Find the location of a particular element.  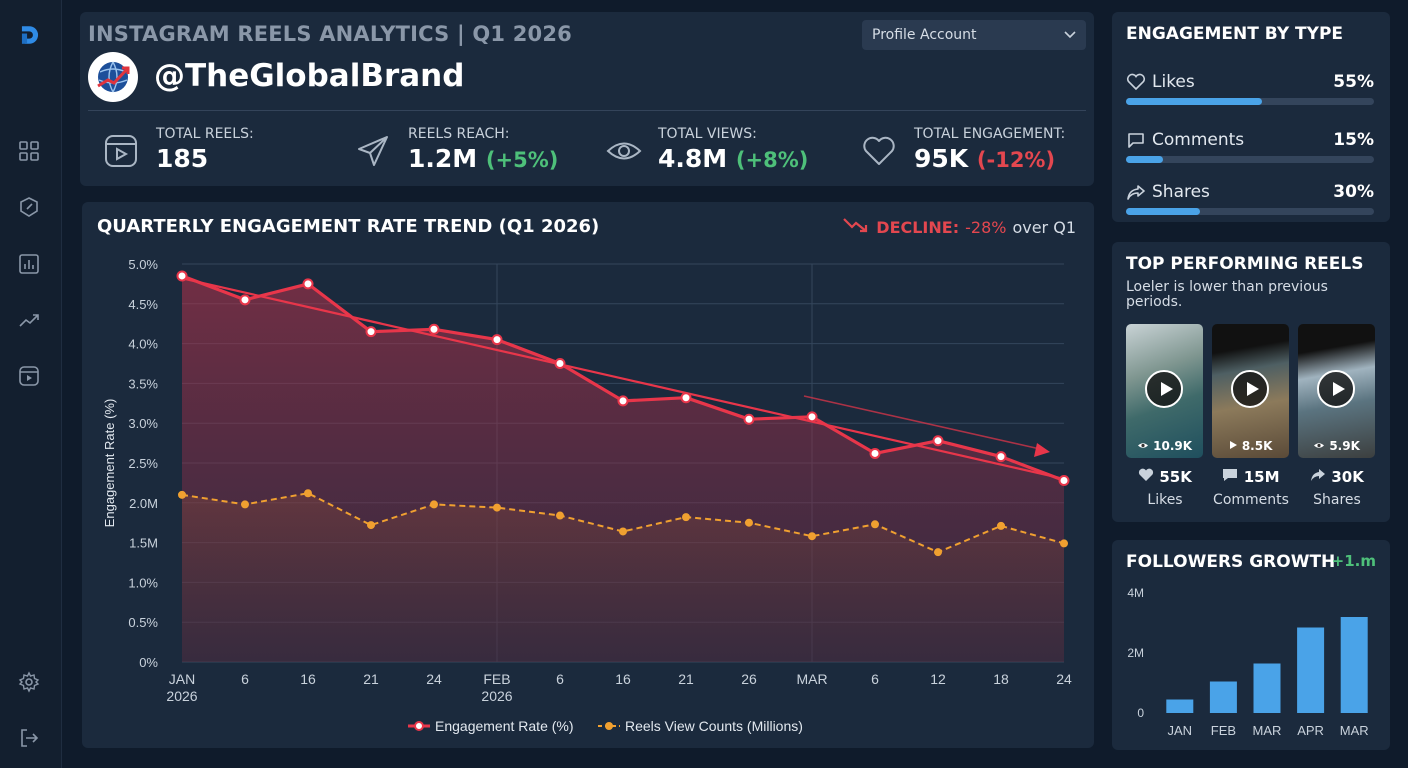

sidebar is located at coordinates (31, 384).